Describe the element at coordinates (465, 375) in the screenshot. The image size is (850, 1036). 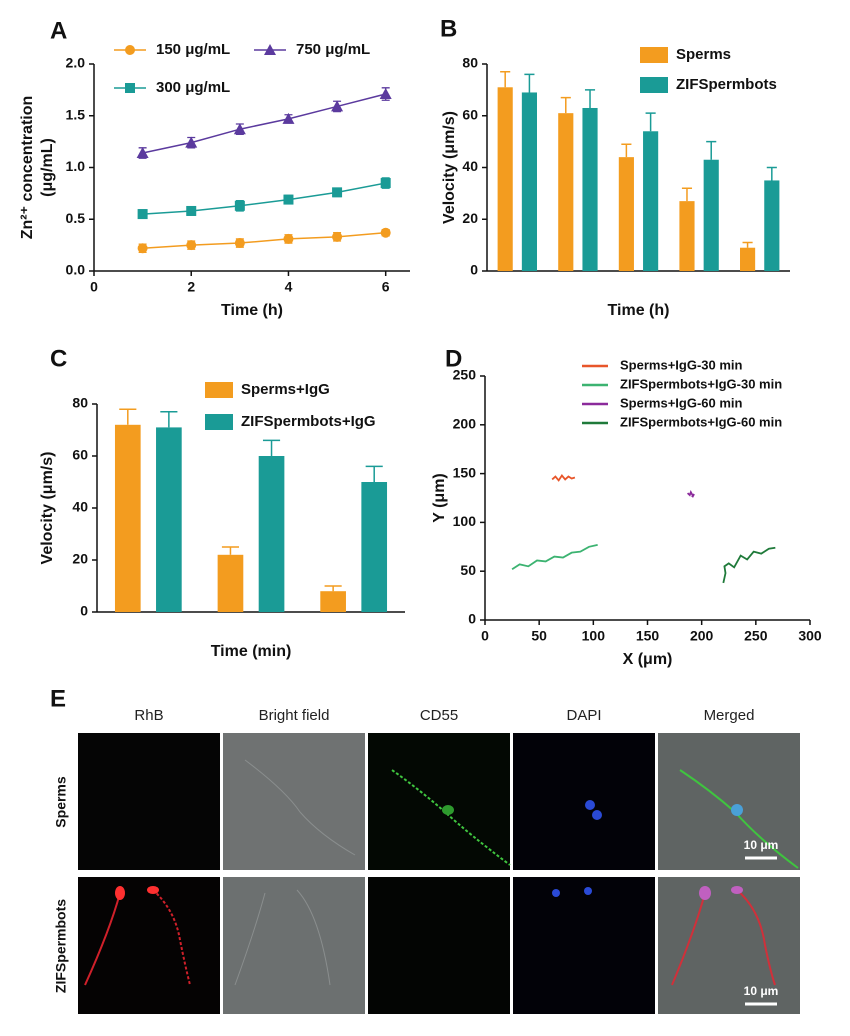
I see `y-tick-label: 250` at that location.